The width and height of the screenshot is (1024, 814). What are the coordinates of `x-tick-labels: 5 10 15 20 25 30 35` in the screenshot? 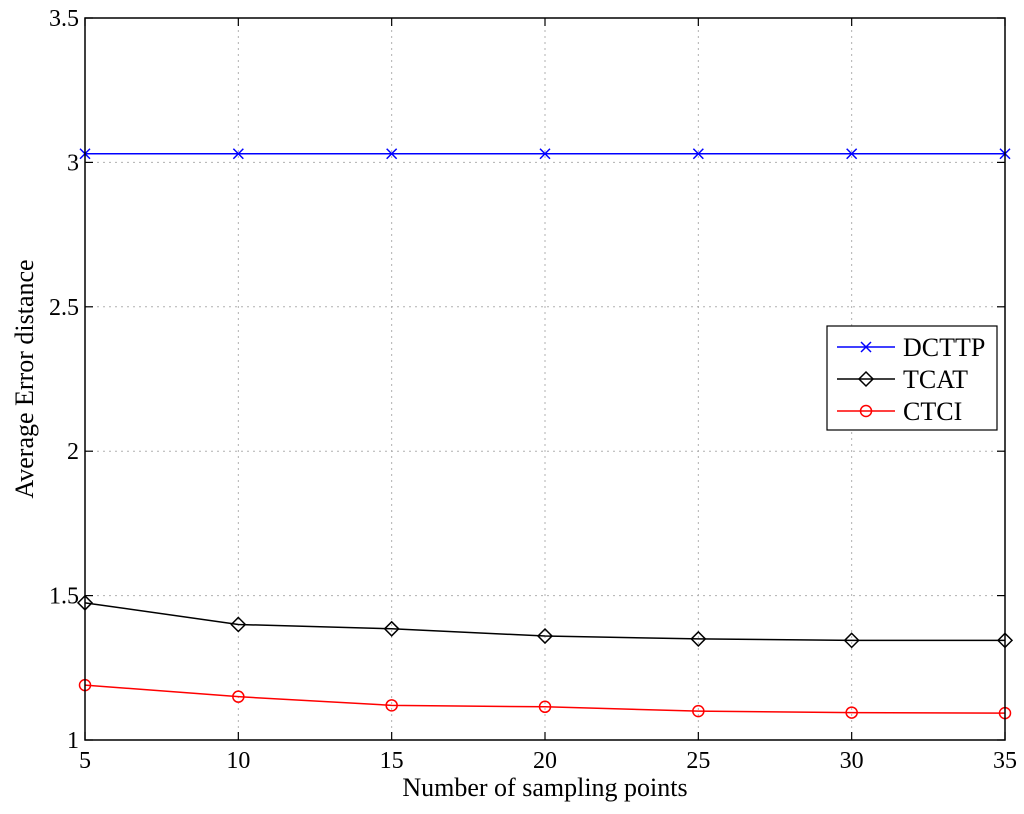 It's located at (548, 761).